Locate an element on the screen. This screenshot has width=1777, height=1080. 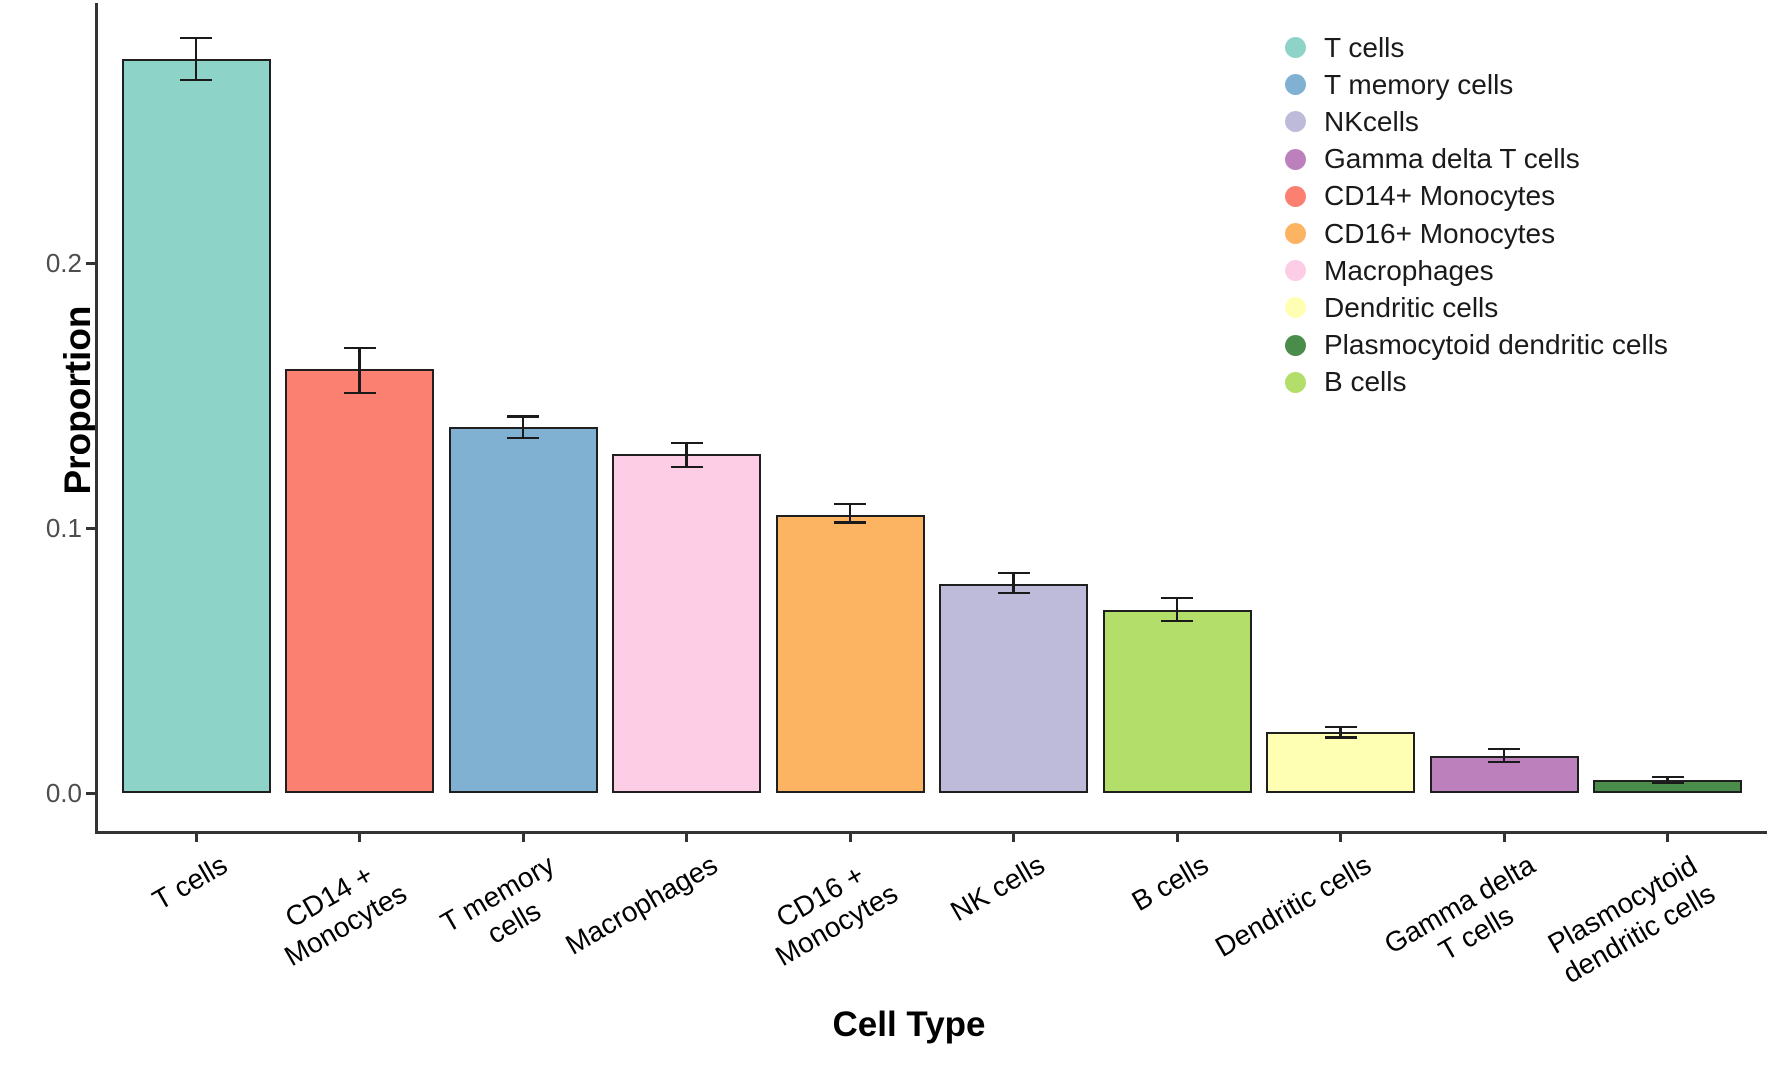
x-tick-label-cd14-monocytes: CD14 + Monocytes is located at coordinates (337, 910).